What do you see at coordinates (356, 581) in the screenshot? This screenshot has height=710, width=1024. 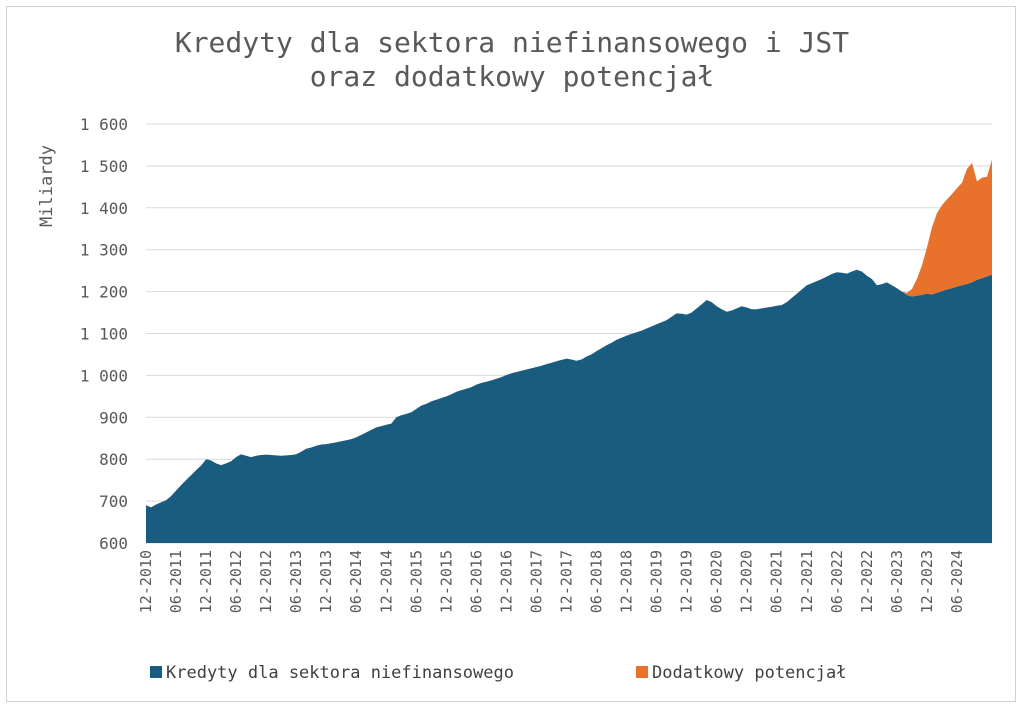 I see `x-tick-label: 06-2014` at bounding box center [356, 581].